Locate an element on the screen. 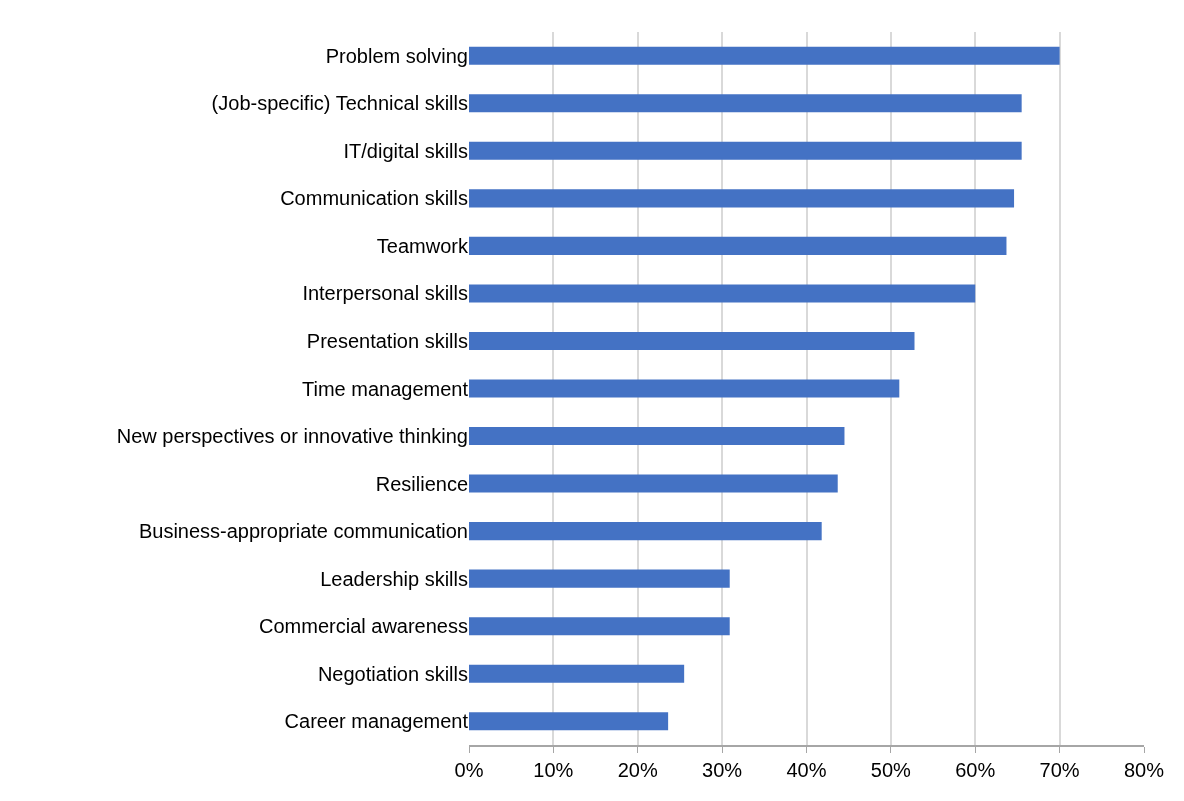 The width and height of the screenshot is (1184, 801). y-tick-label: Communication skills is located at coordinates (374, 198).